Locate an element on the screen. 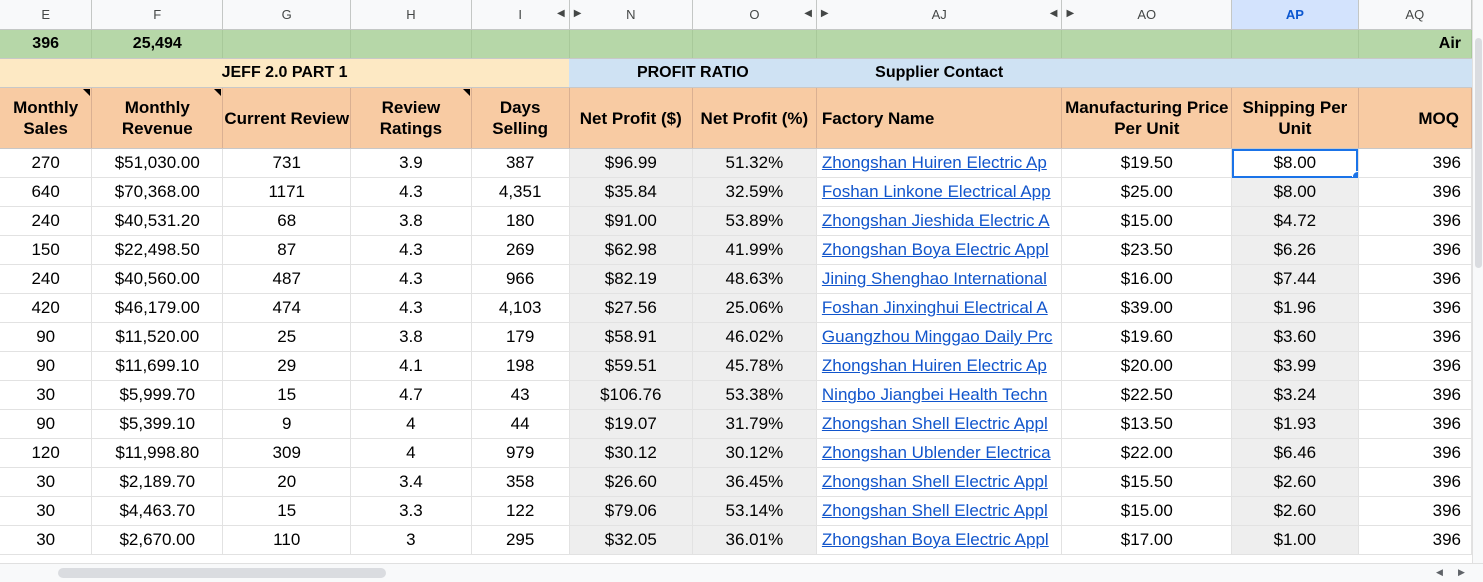 The width and height of the screenshot is (1483, 582). header-shipping-per-unit: Shipping Per Unit is located at coordinates (1295, 118).